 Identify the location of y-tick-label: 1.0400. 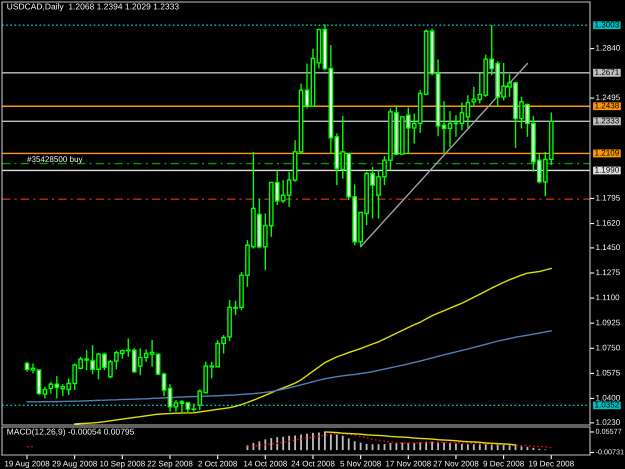
(608, 397).